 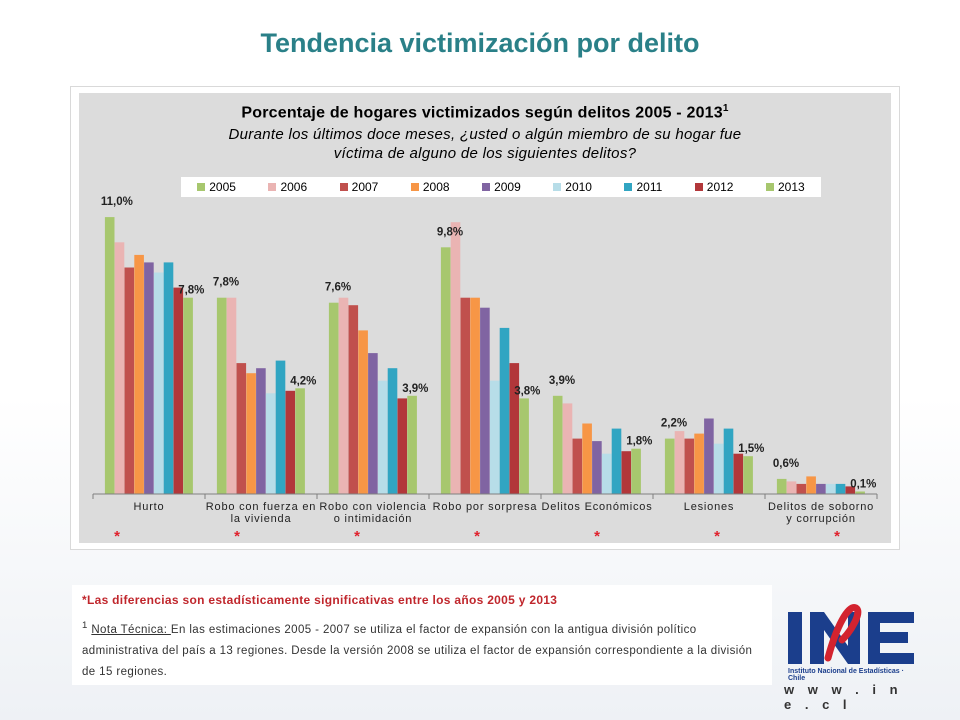 What do you see at coordinates (514, 428) in the screenshot?
I see `bar-2012-cat3` at bounding box center [514, 428].